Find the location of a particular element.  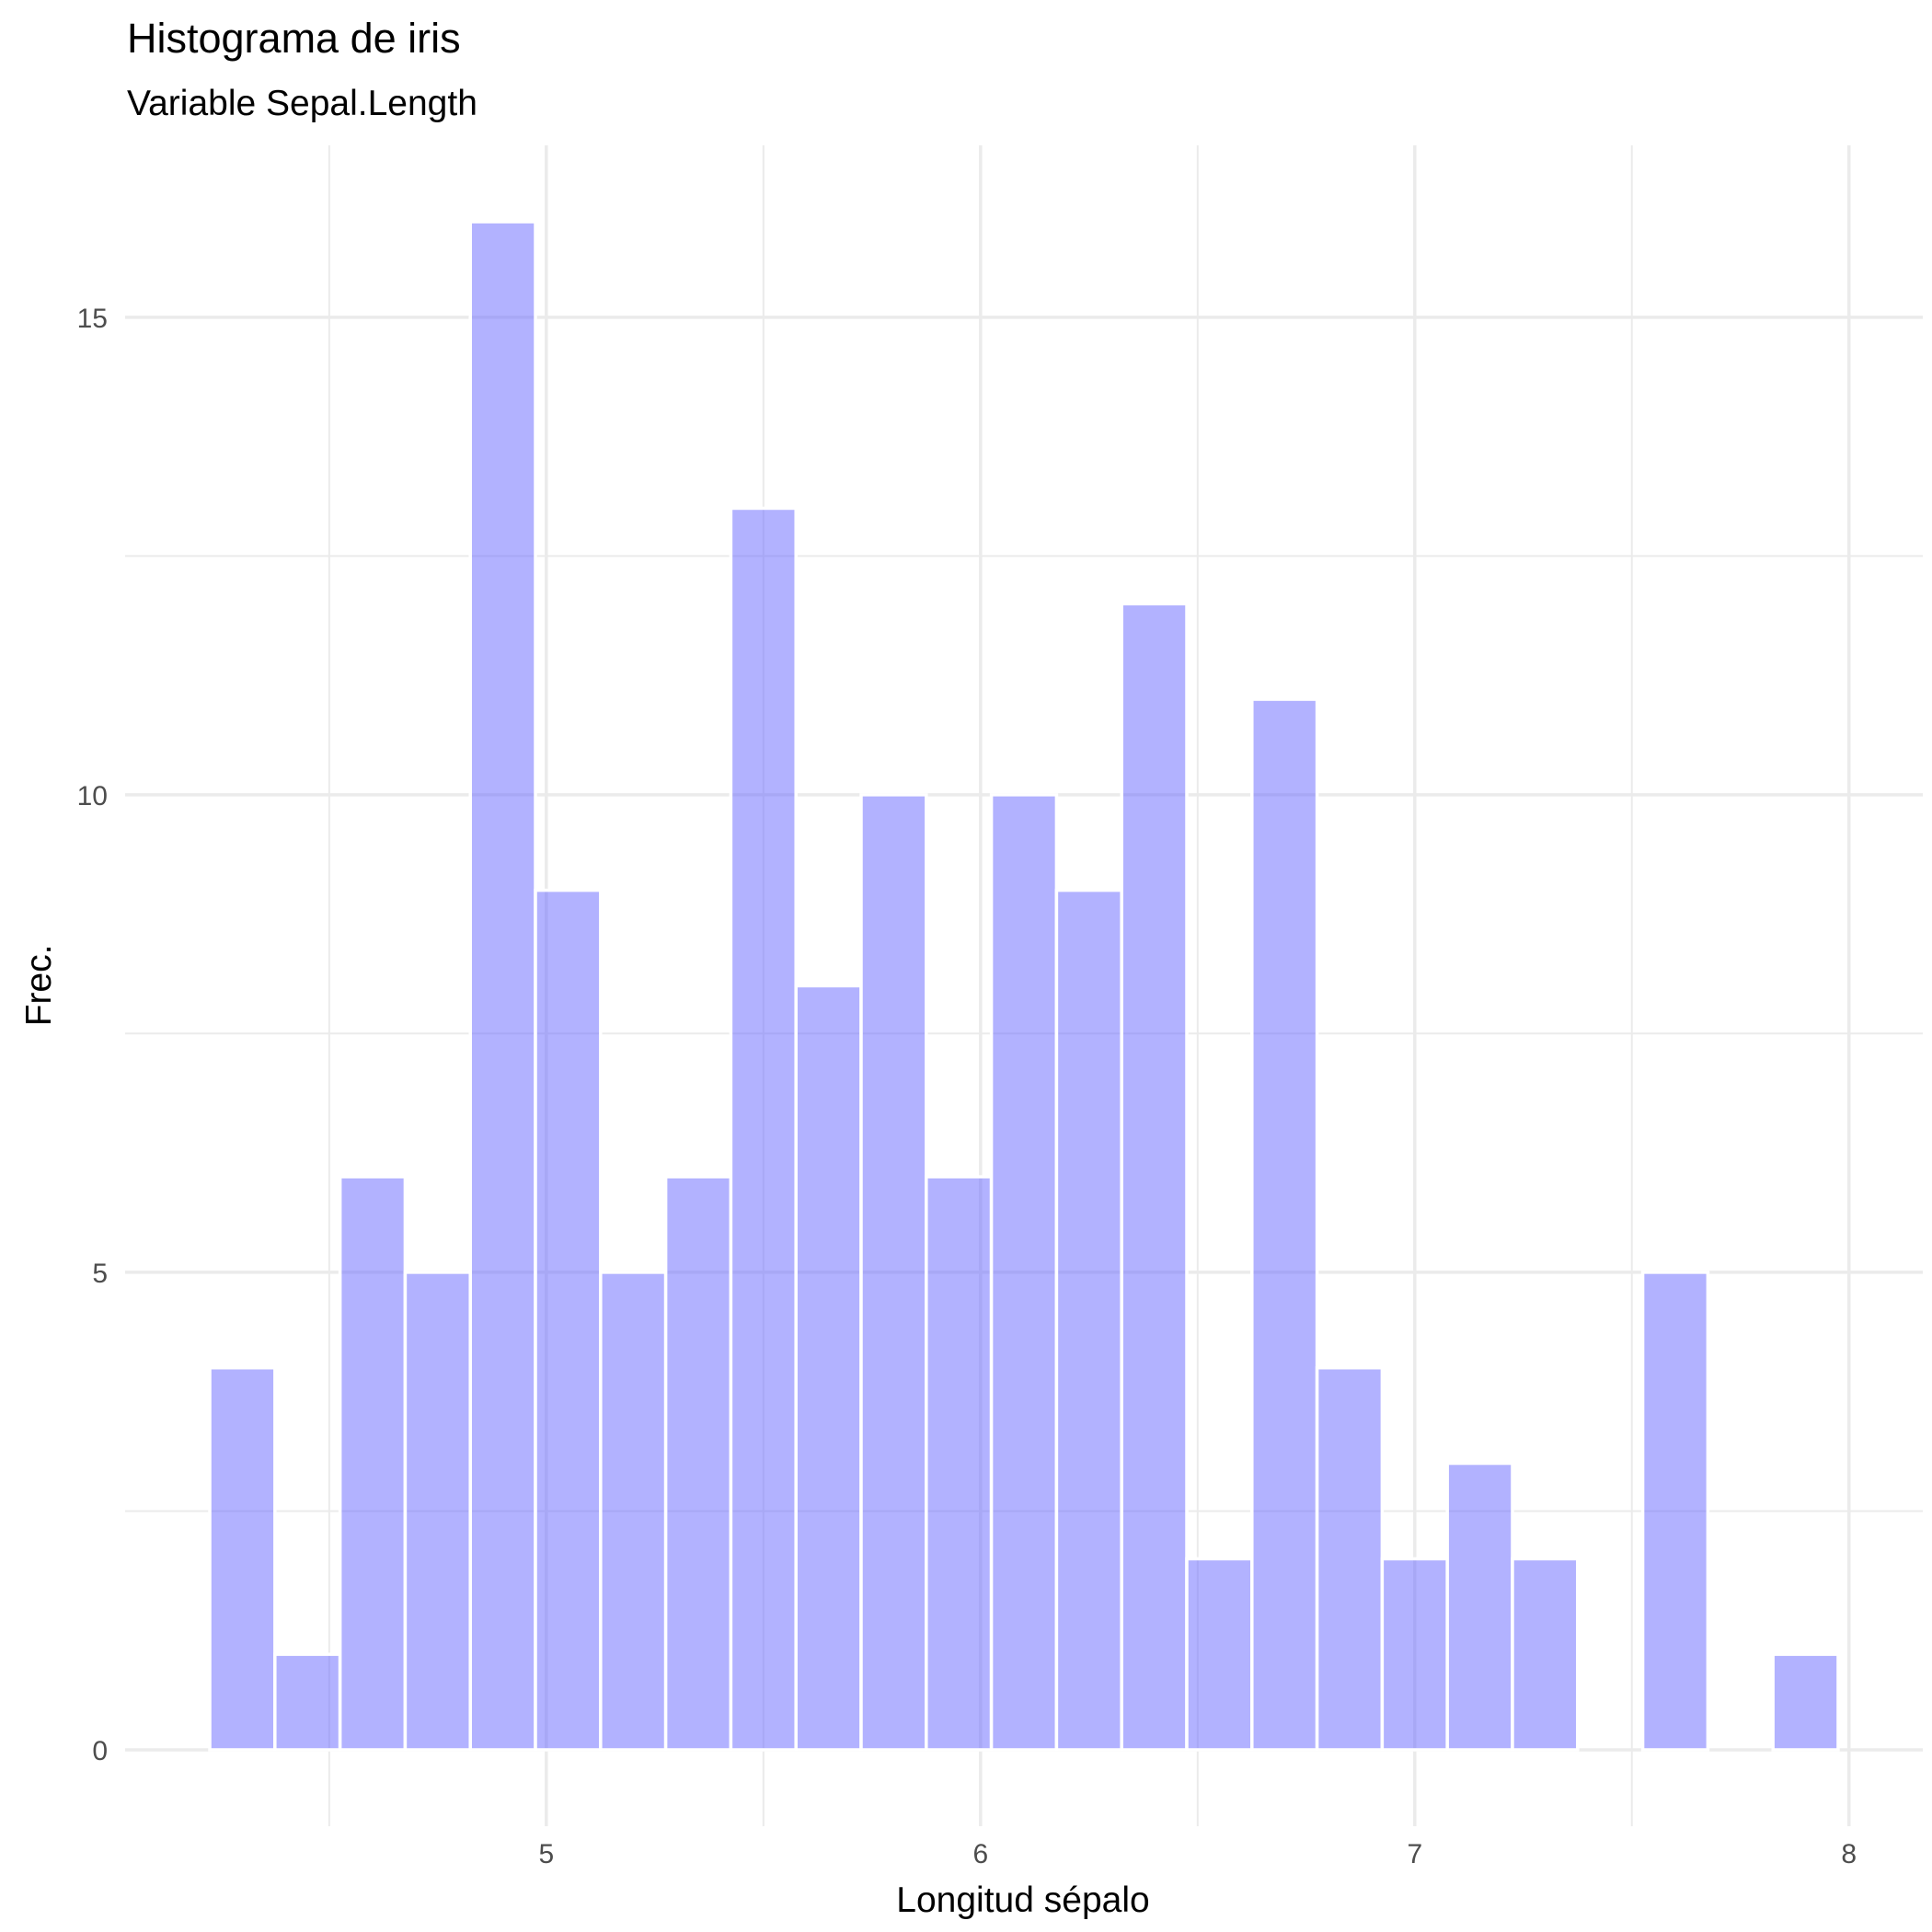

chart-subtitle: Variable Sepal.Length is located at coordinates (302, 103).